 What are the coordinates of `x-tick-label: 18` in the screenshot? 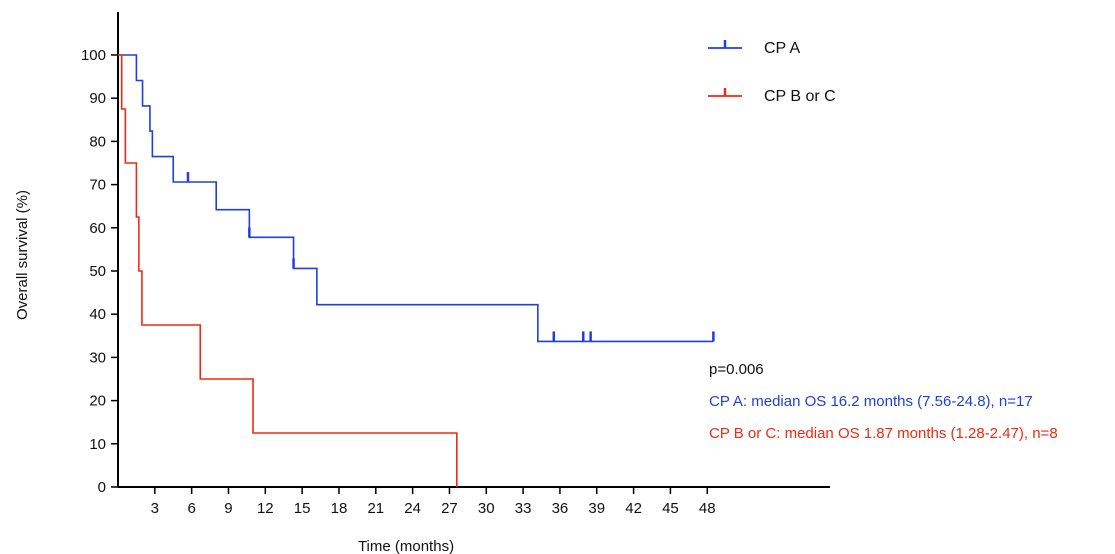 It's located at (339, 508).